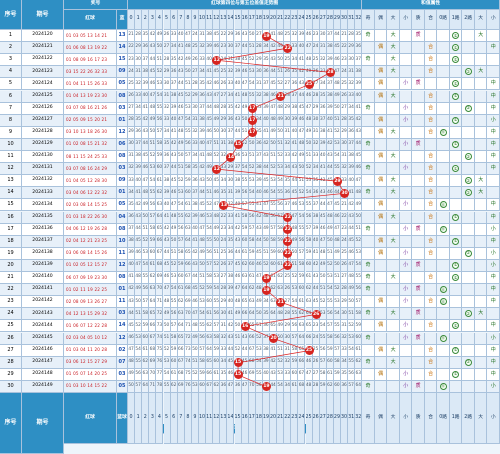 This screenshot has width=500, height=454. I want to click on trend-cell: 59, so click(203, 374).